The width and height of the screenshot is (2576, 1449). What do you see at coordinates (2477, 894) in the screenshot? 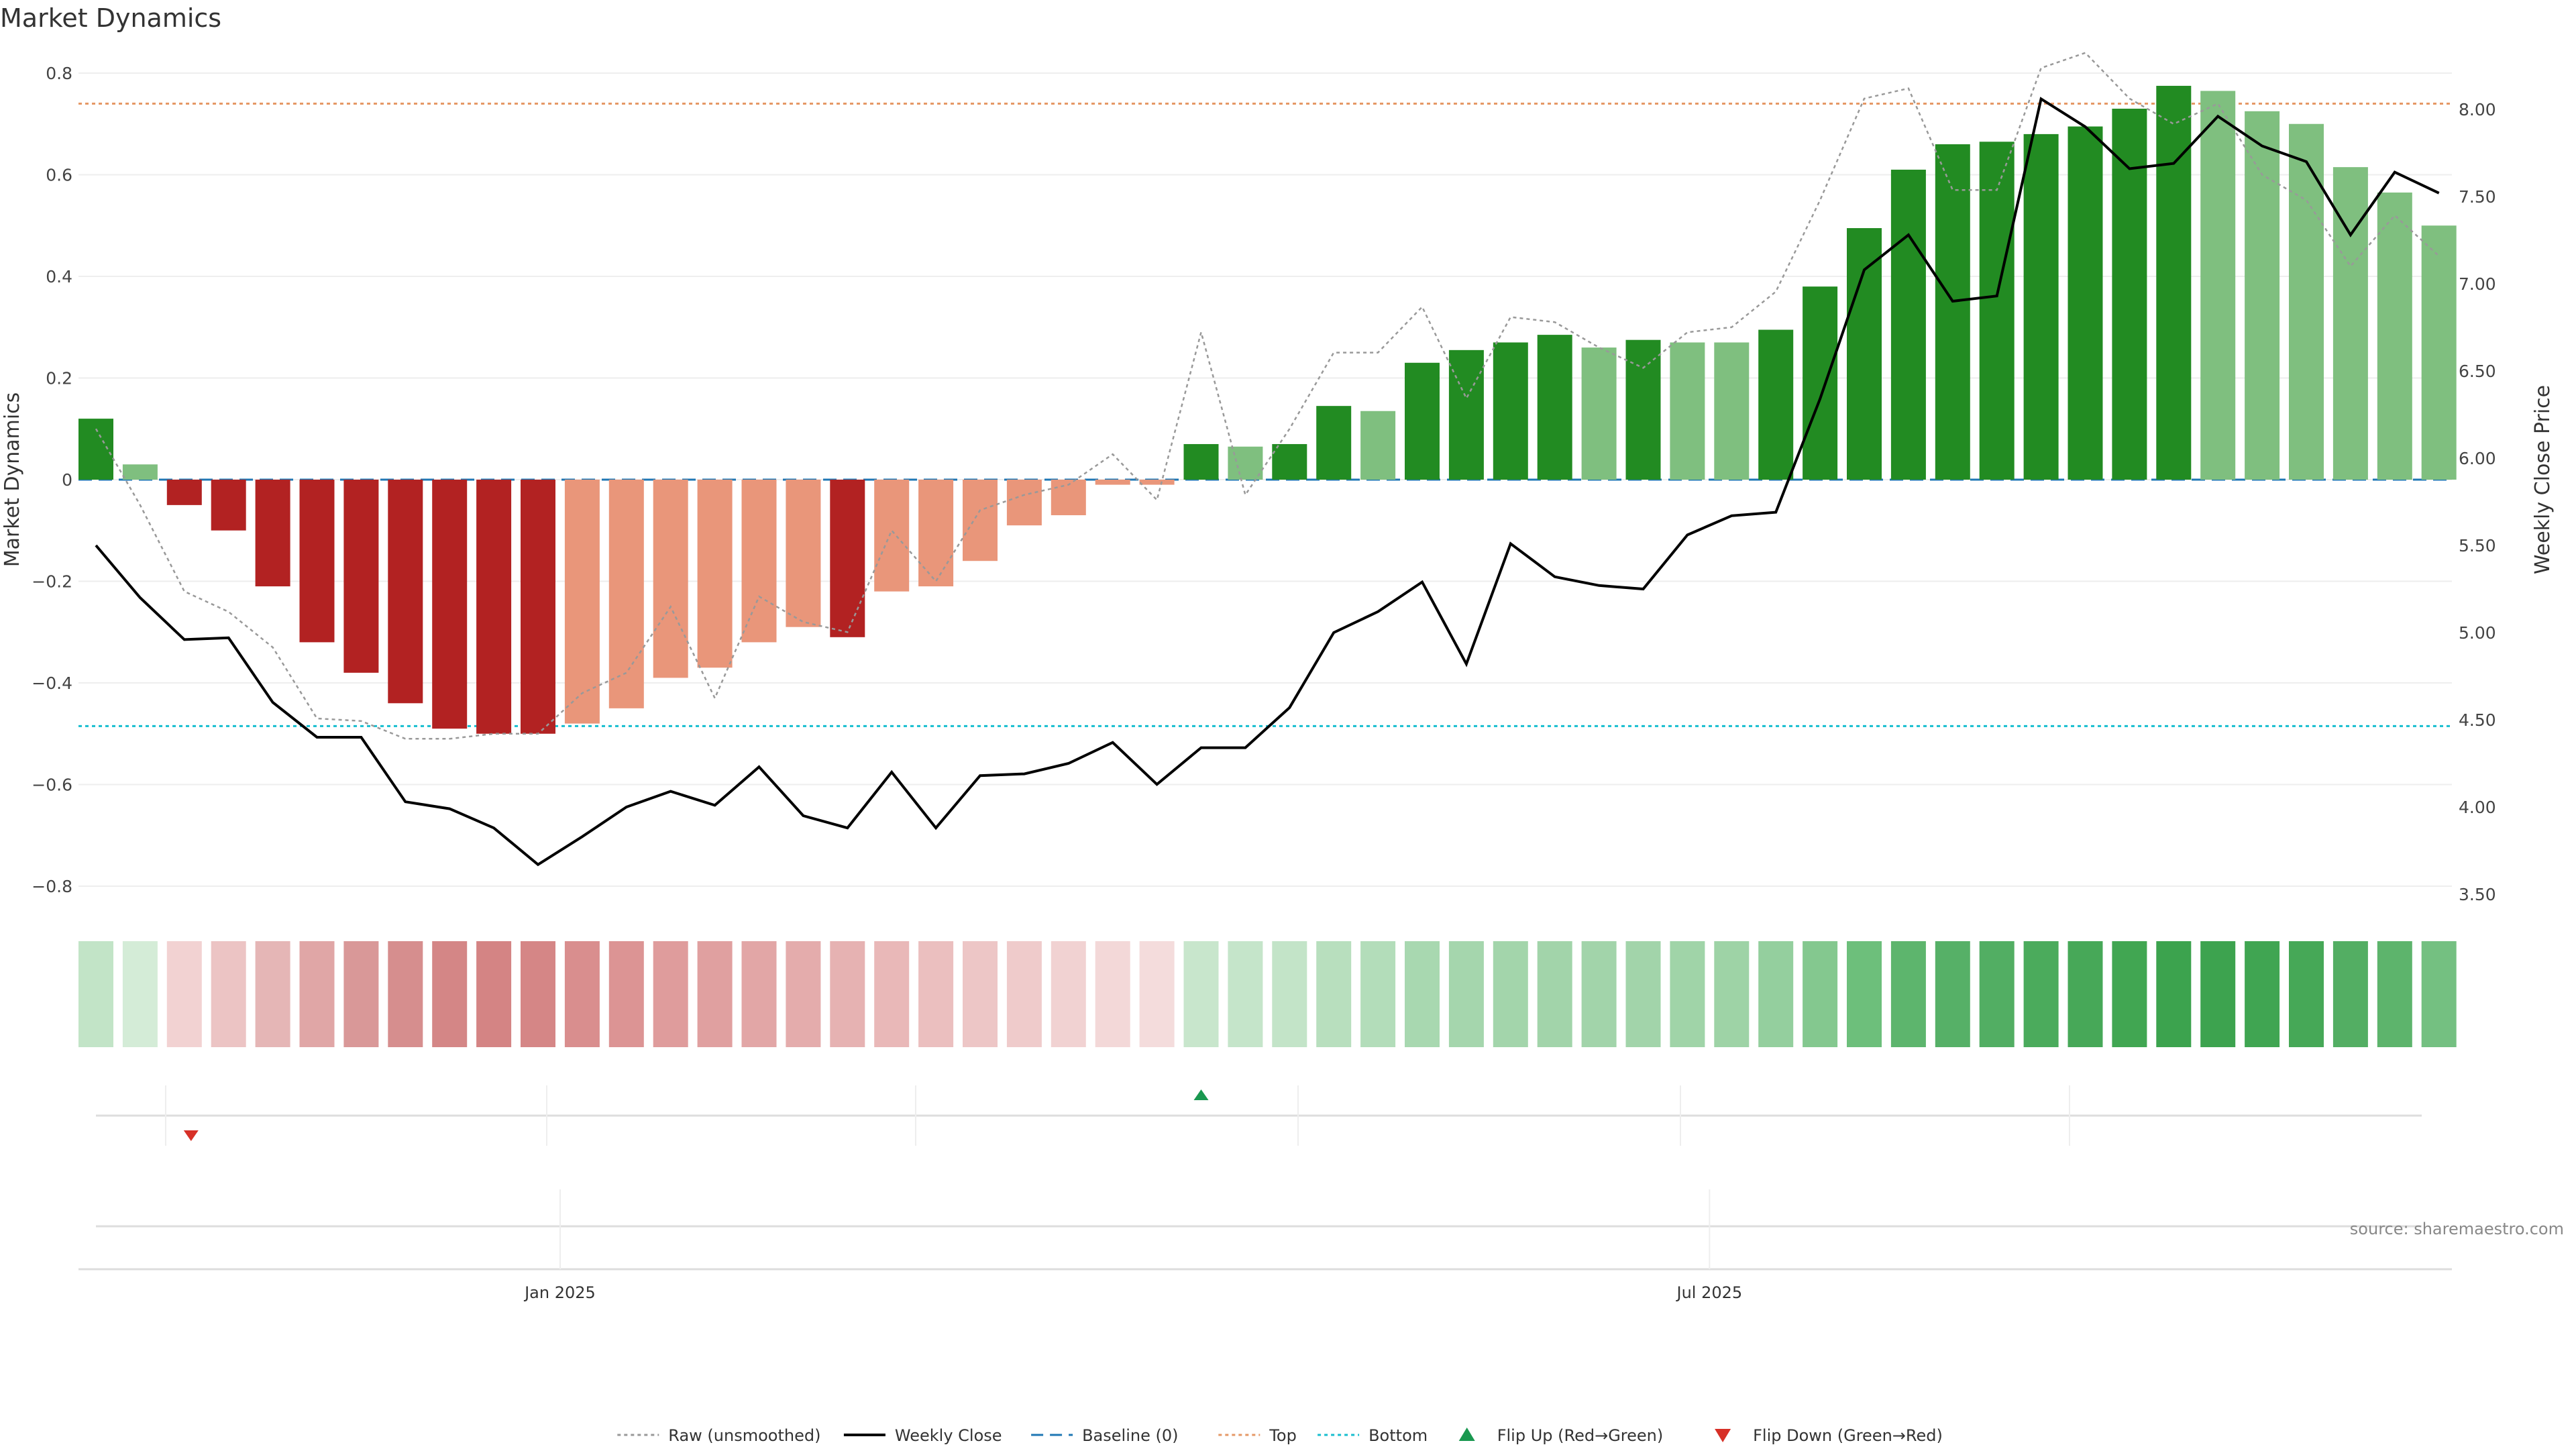
I see `y2-tick-label: 3.50` at bounding box center [2477, 894].